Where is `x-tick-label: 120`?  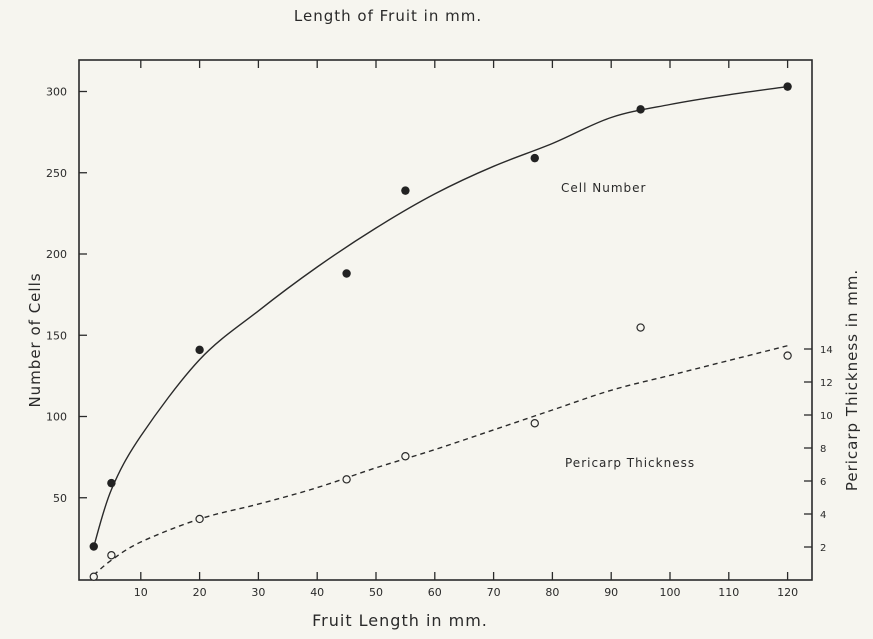 x-tick-label: 120 is located at coordinates (787, 592).